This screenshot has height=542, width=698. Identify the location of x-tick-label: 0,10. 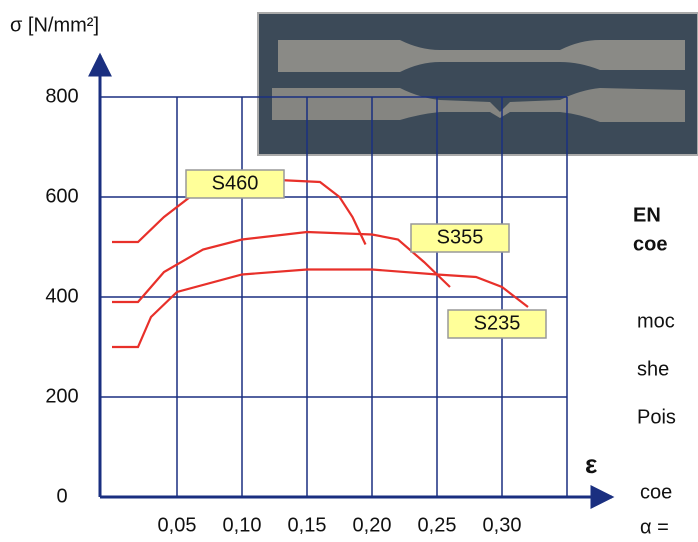
(242, 525).